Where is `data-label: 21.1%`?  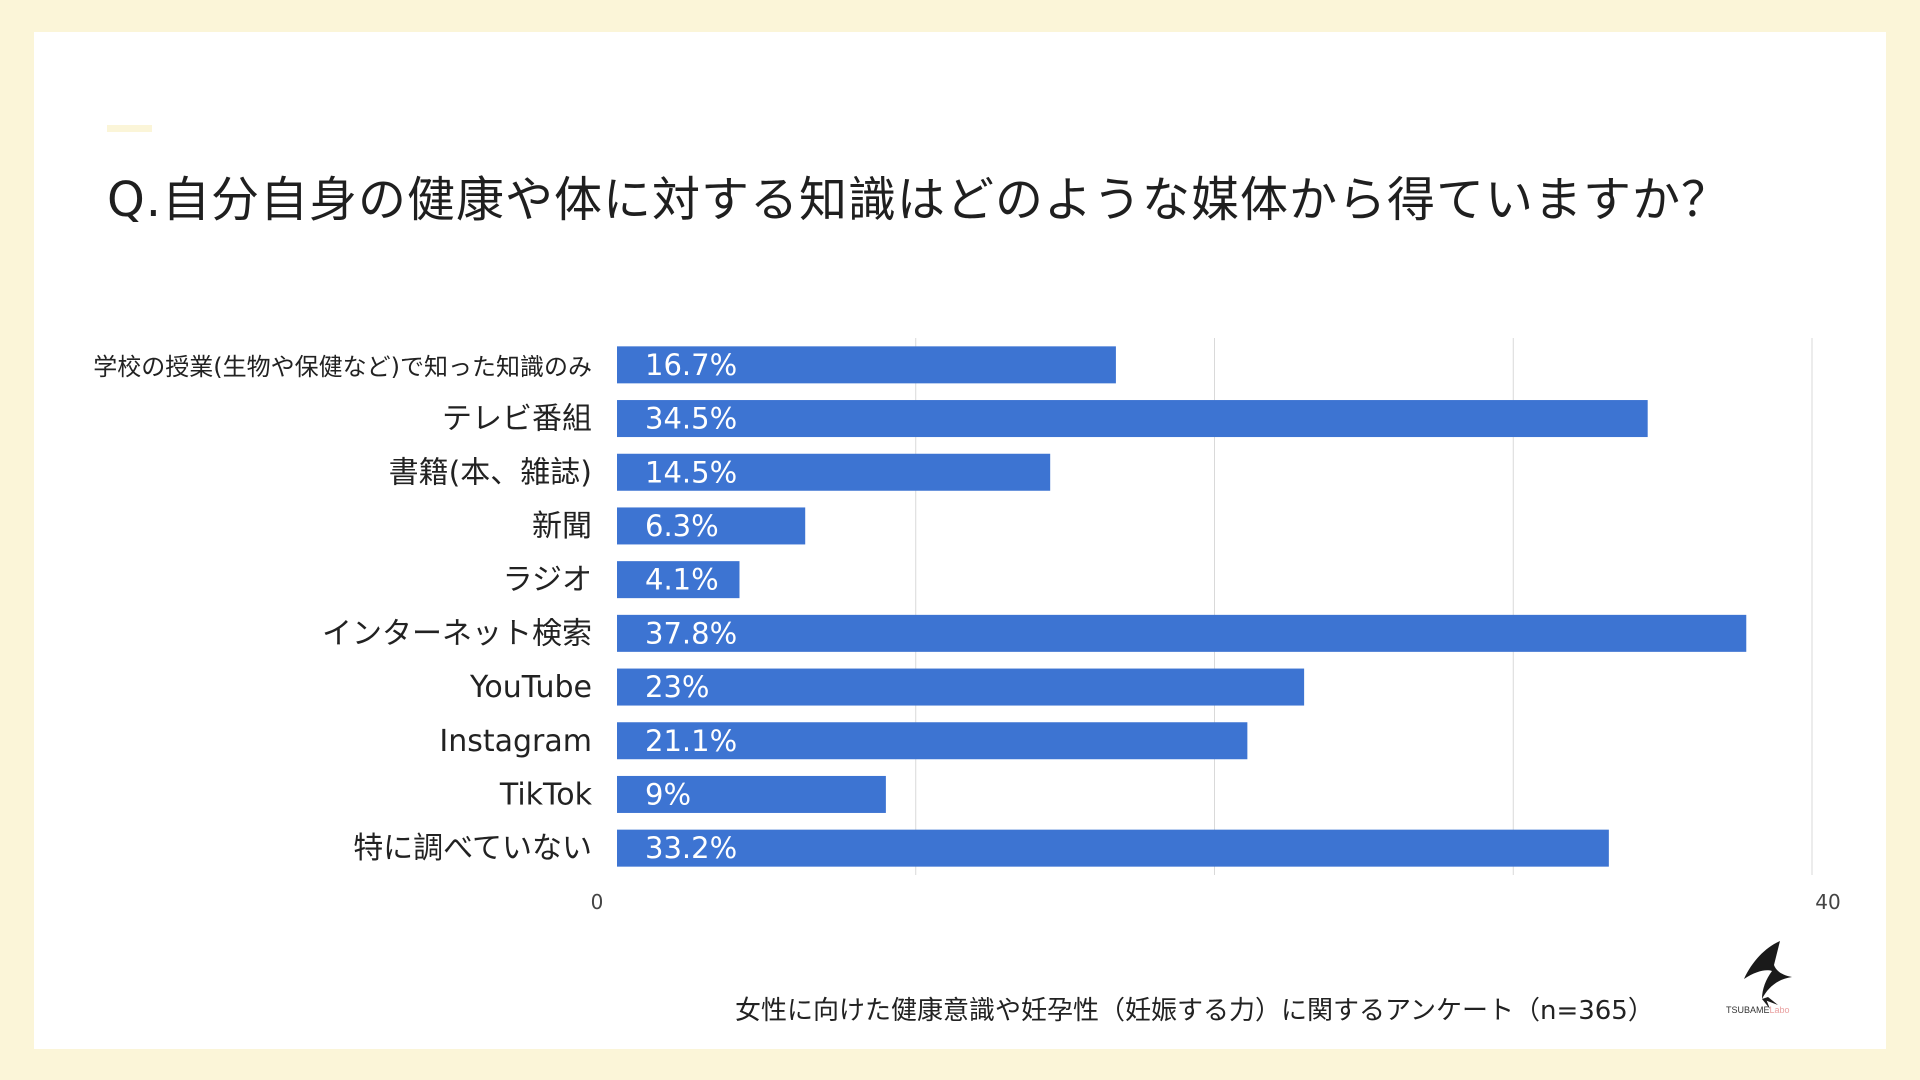
data-label: 21.1% is located at coordinates (691, 741).